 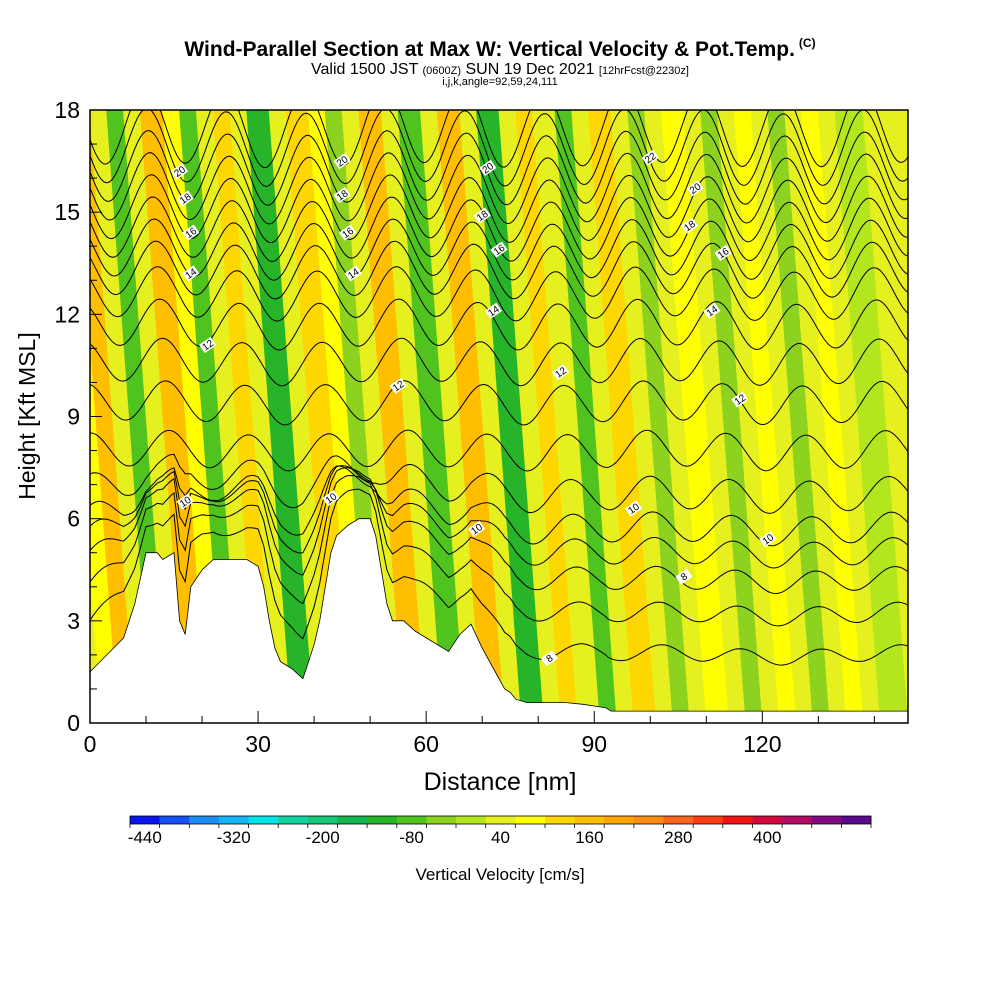 I want to click on contour-label-18: 8, so click(x=549, y=658).